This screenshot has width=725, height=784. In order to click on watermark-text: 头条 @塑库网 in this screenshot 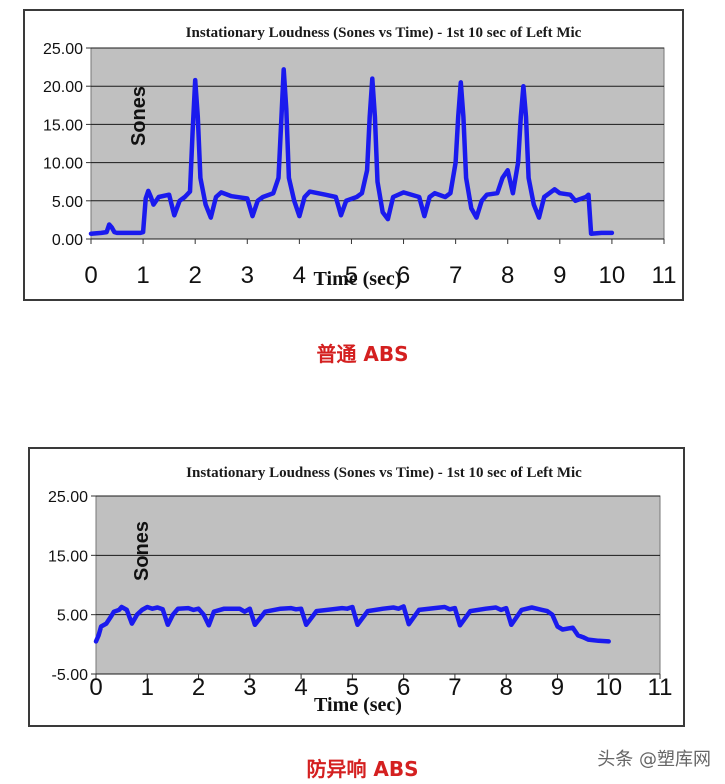, I will do `click(654, 759)`.